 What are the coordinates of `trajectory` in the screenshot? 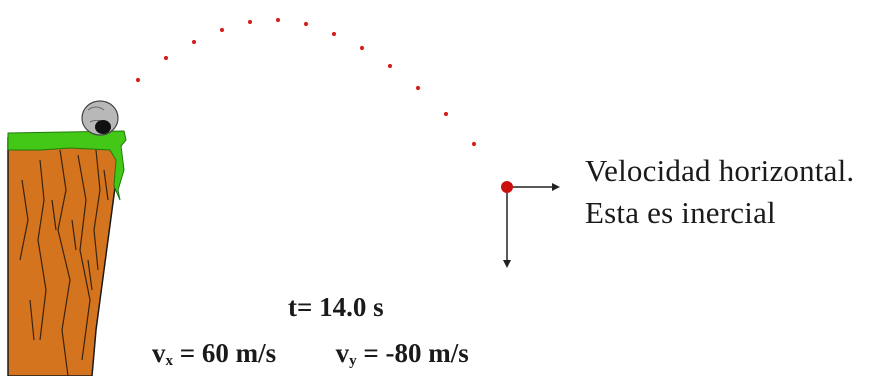 It's located at (306, 82).